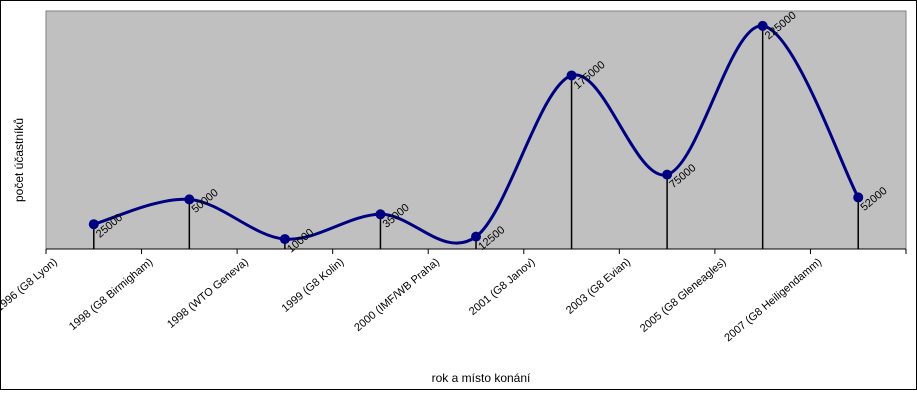 The width and height of the screenshot is (917, 395). Describe the element at coordinates (476, 251) in the screenshot. I see `x-axis` at that location.